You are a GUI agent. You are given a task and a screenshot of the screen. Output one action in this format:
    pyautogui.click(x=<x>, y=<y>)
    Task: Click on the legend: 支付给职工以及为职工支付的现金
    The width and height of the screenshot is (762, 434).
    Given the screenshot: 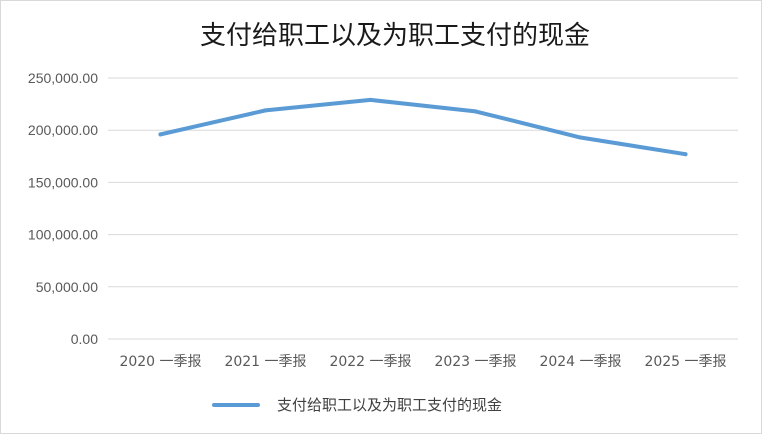 What is the action you would take?
    pyautogui.click(x=357, y=405)
    